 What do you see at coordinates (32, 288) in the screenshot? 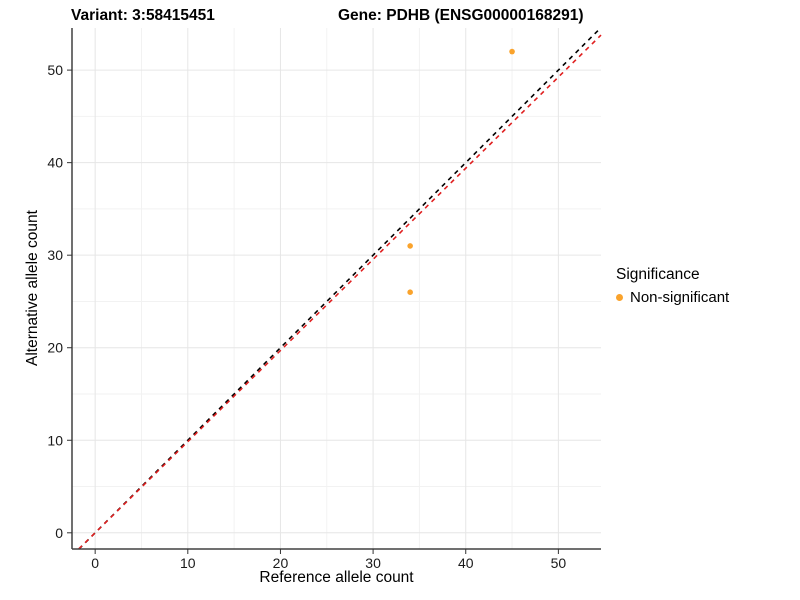
I see `y-axis-title: Alternative allele count` at bounding box center [32, 288].